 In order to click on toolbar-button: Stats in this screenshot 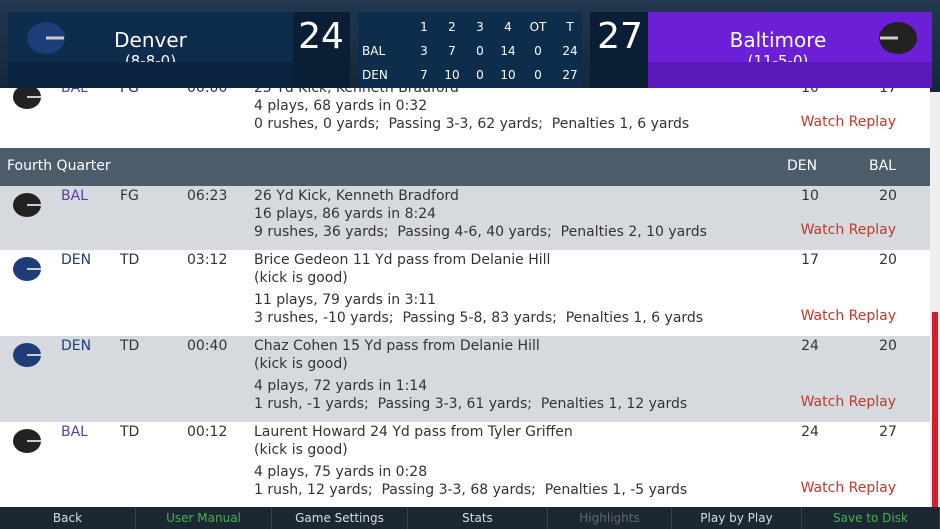, I will do `click(478, 518)`.